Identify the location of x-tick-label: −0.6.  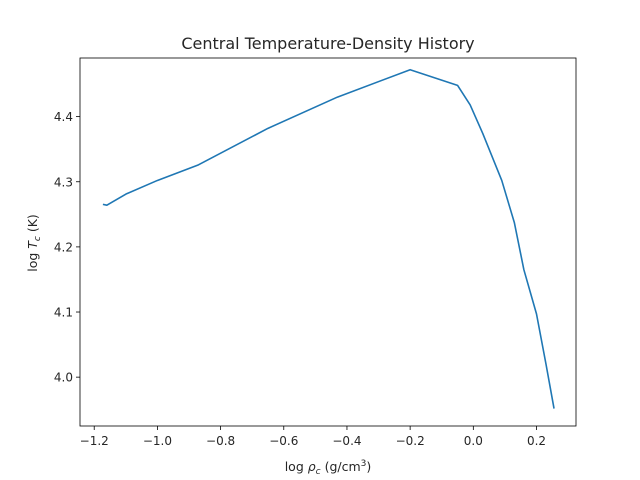
(283, 441).